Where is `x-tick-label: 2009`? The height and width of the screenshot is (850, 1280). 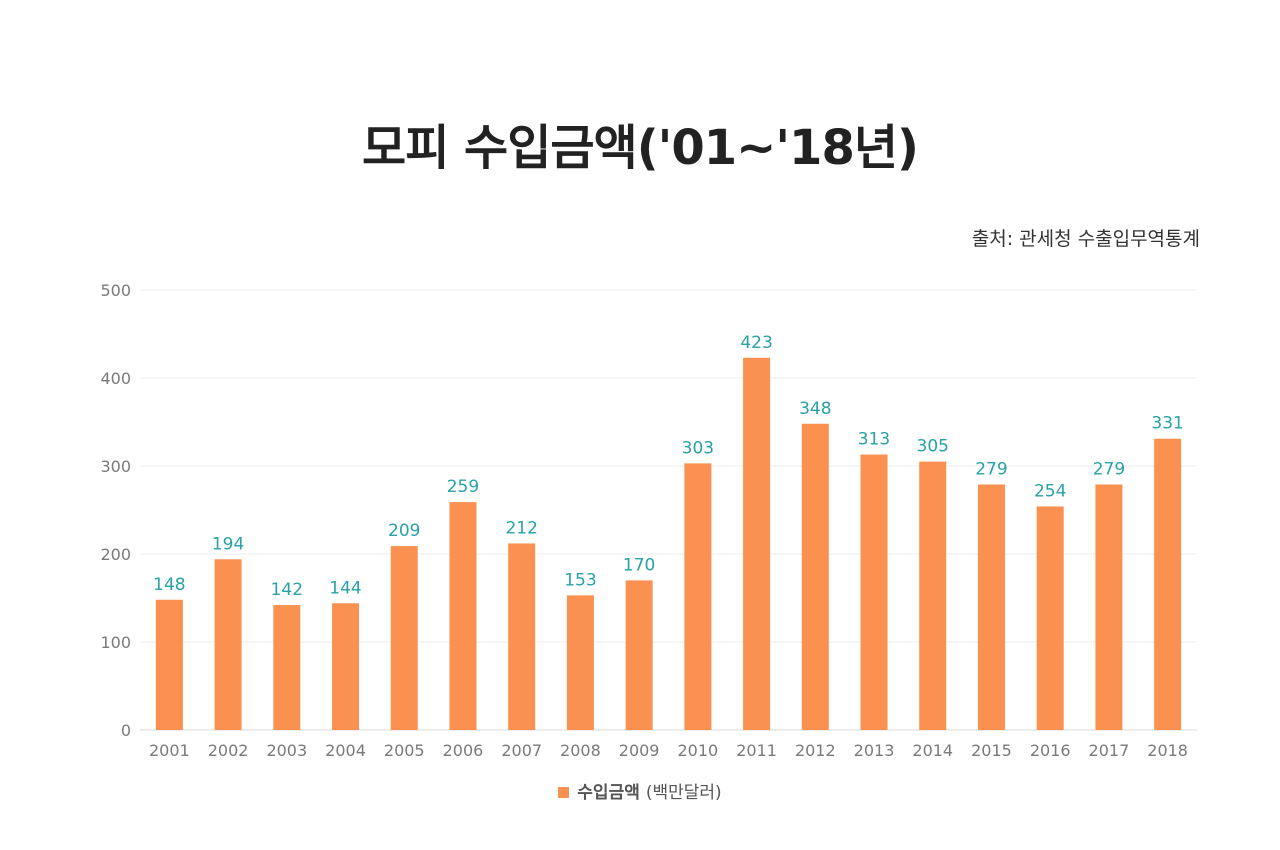
x-tick-label: 2009 is located at coordinates (639, 750).